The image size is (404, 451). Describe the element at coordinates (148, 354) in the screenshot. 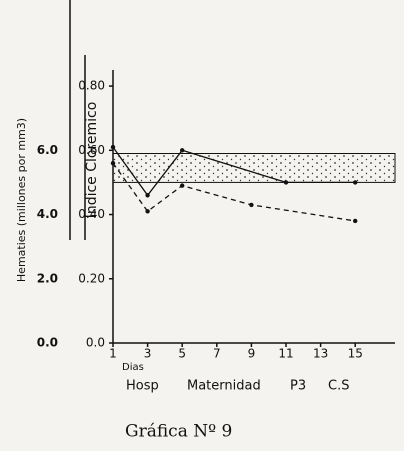

I see `x-tick-label: 3` at that location.